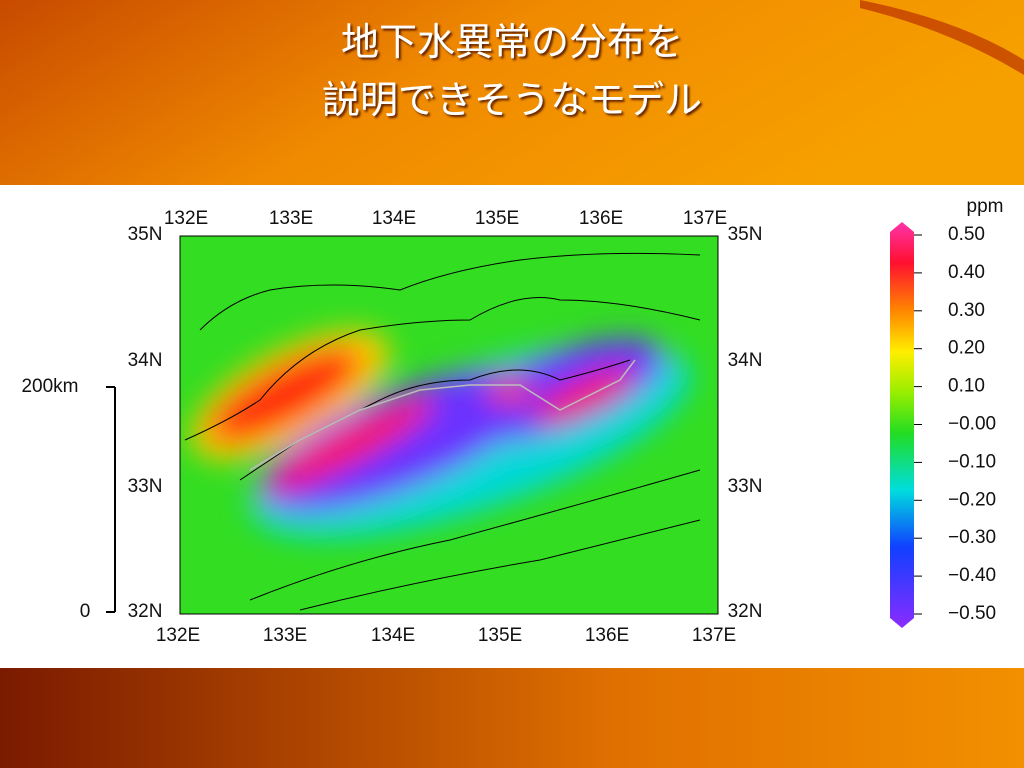 The height and width of the screenshot is (768, 1024). Describe the element at coordinates (966, 348) in the screenshot. I see `colorbar-label: 0.20` at that location.